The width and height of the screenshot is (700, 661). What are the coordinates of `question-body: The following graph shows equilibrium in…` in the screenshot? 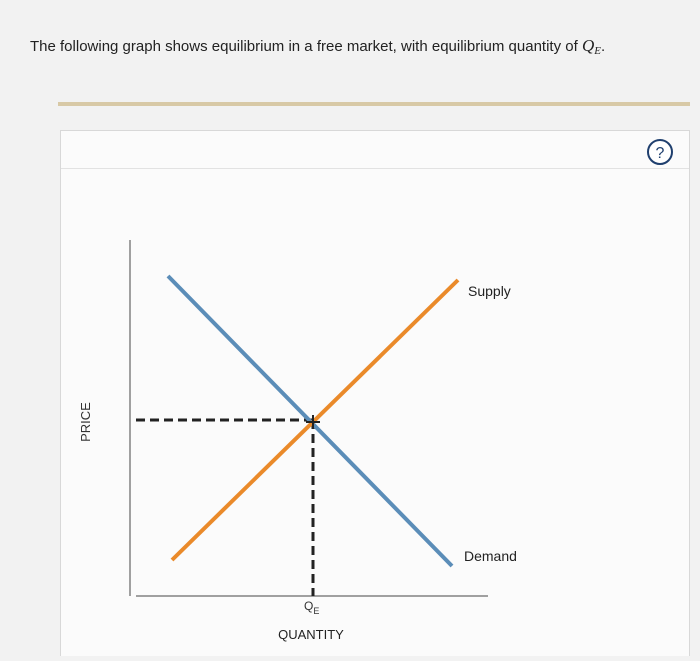 It's located at (304, 46).